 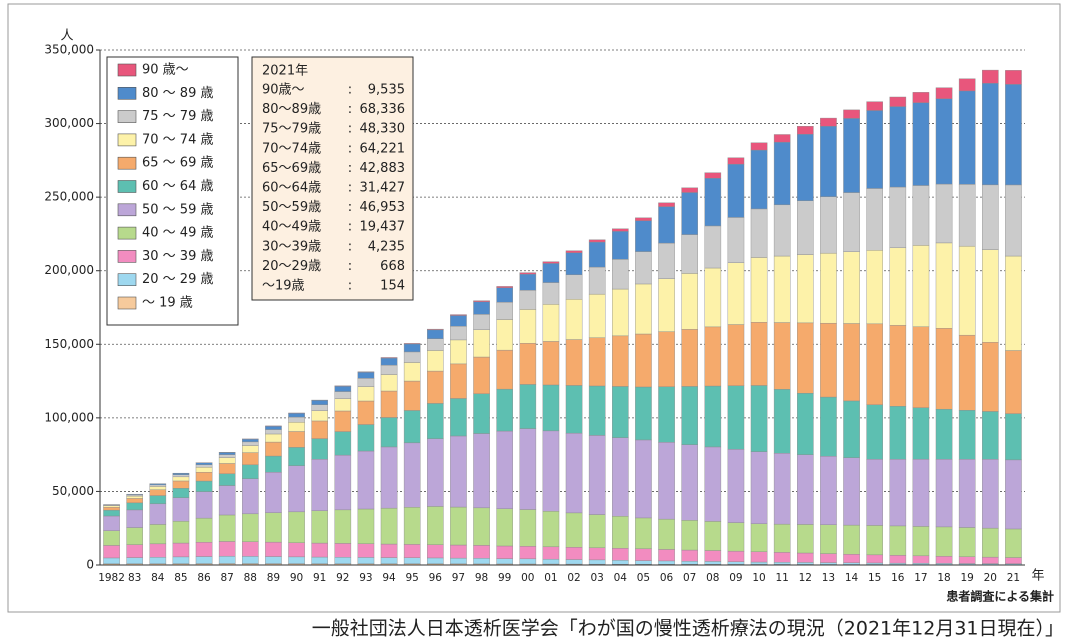 I want to click on note: 患者調査による集計, so click(x=1000, y=596).